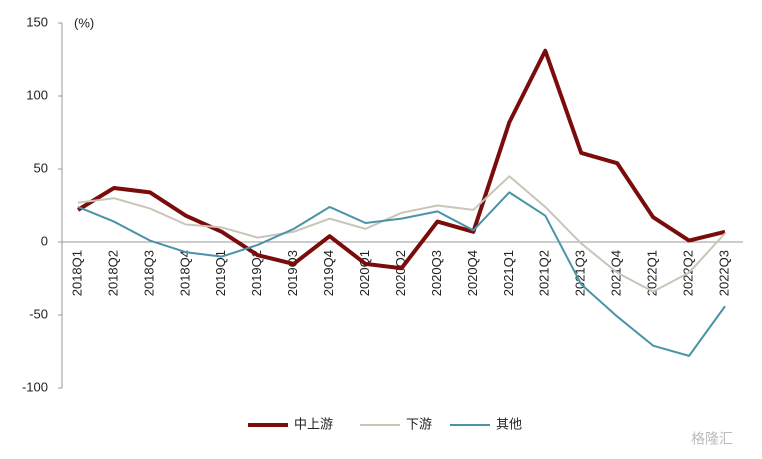 The height and width of the screenshot is (459, 762). I want to click on legend-label: 下游, so click(419, 423).